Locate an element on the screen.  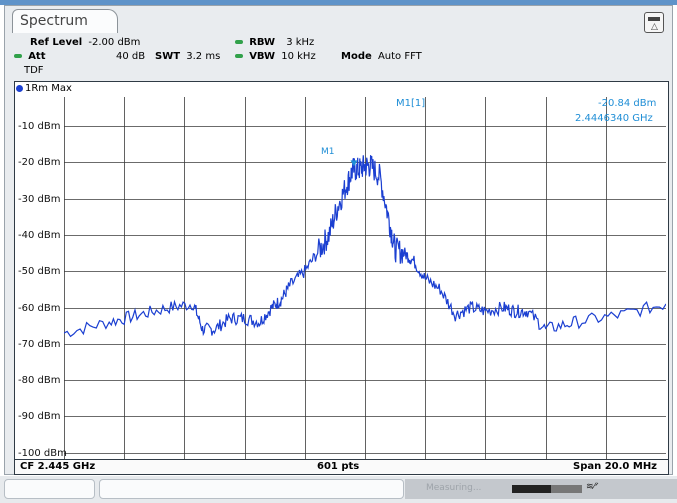
ref-level-value: -2.00 dBm is located at coordinates (114, 42).